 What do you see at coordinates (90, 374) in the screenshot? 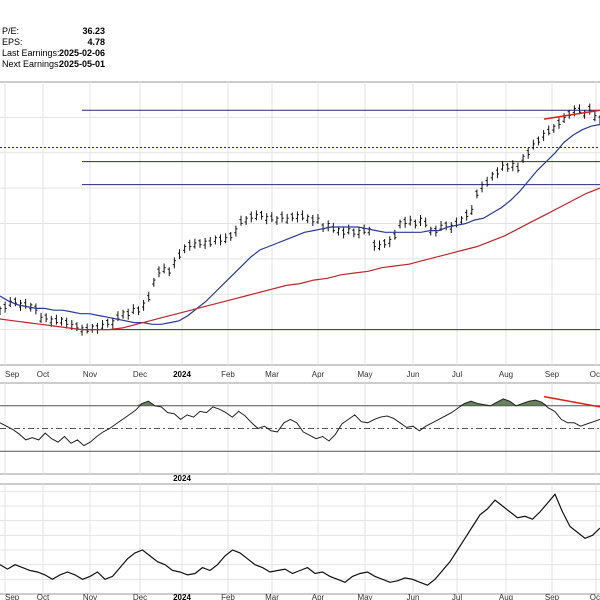
I see `price-axis-tick-label: Nov` at bounding box center [90, 374].